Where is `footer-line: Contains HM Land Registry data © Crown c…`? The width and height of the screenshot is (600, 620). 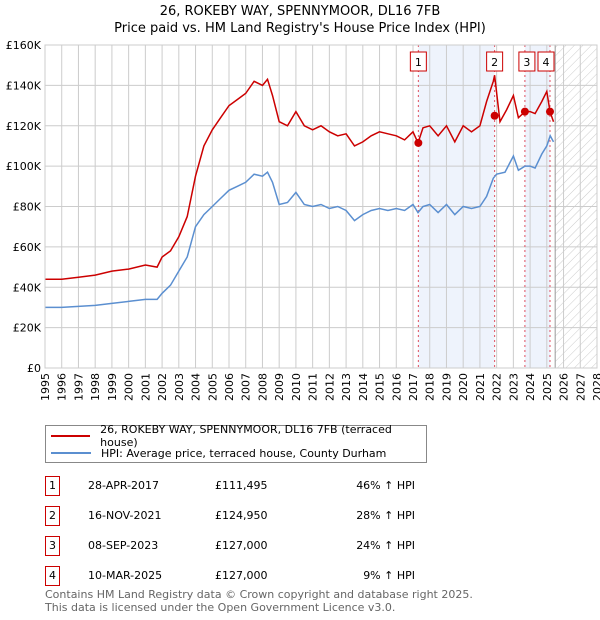 footer-line: Contains HM Land Registry data © Crown c… is located at coordinates (259, 594).